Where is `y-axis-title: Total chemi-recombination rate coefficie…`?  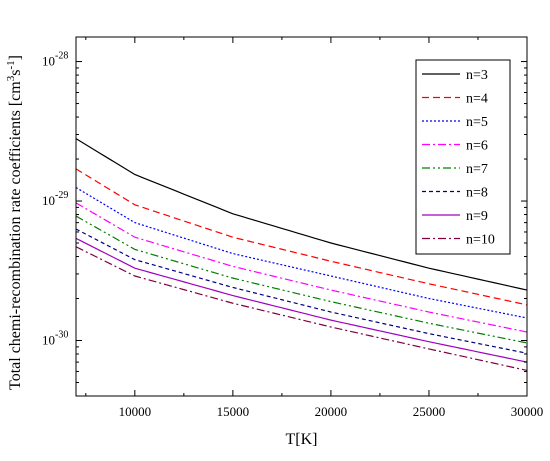
y-axis-title: Total chemi-recombination rate coefficie… is located at coordinates (14, 222).